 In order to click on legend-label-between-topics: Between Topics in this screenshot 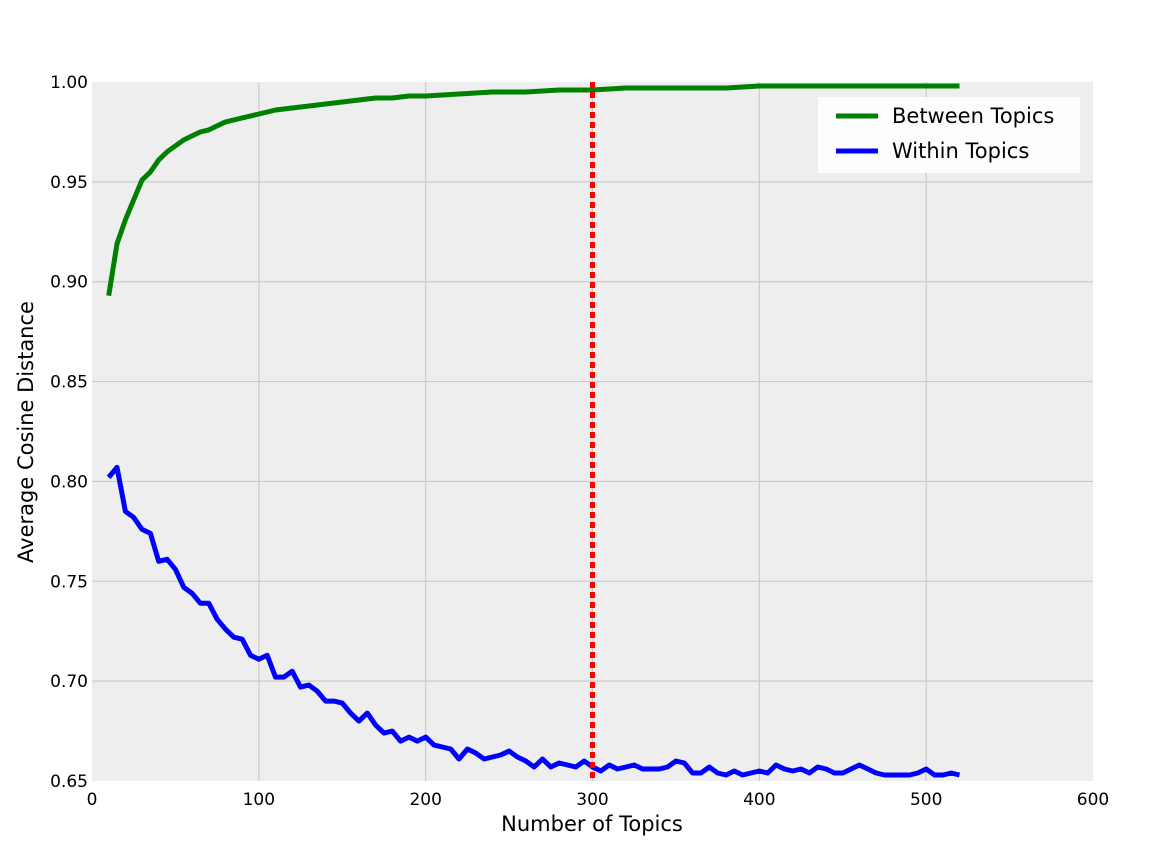, I will do `click(973, 116)`.